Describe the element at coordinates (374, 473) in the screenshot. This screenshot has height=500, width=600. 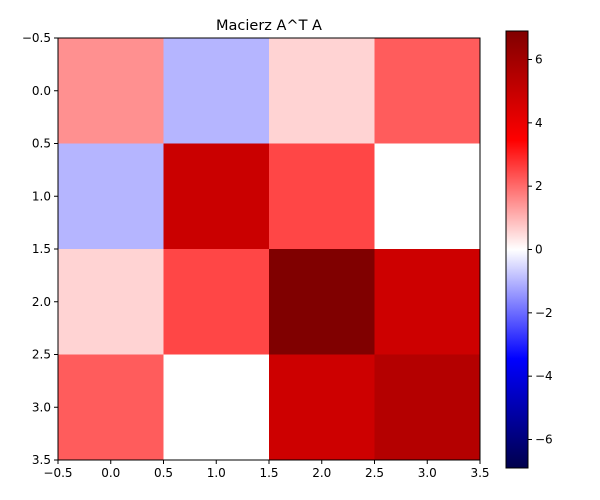
I see `x-tick-label: 2.5` at that location.